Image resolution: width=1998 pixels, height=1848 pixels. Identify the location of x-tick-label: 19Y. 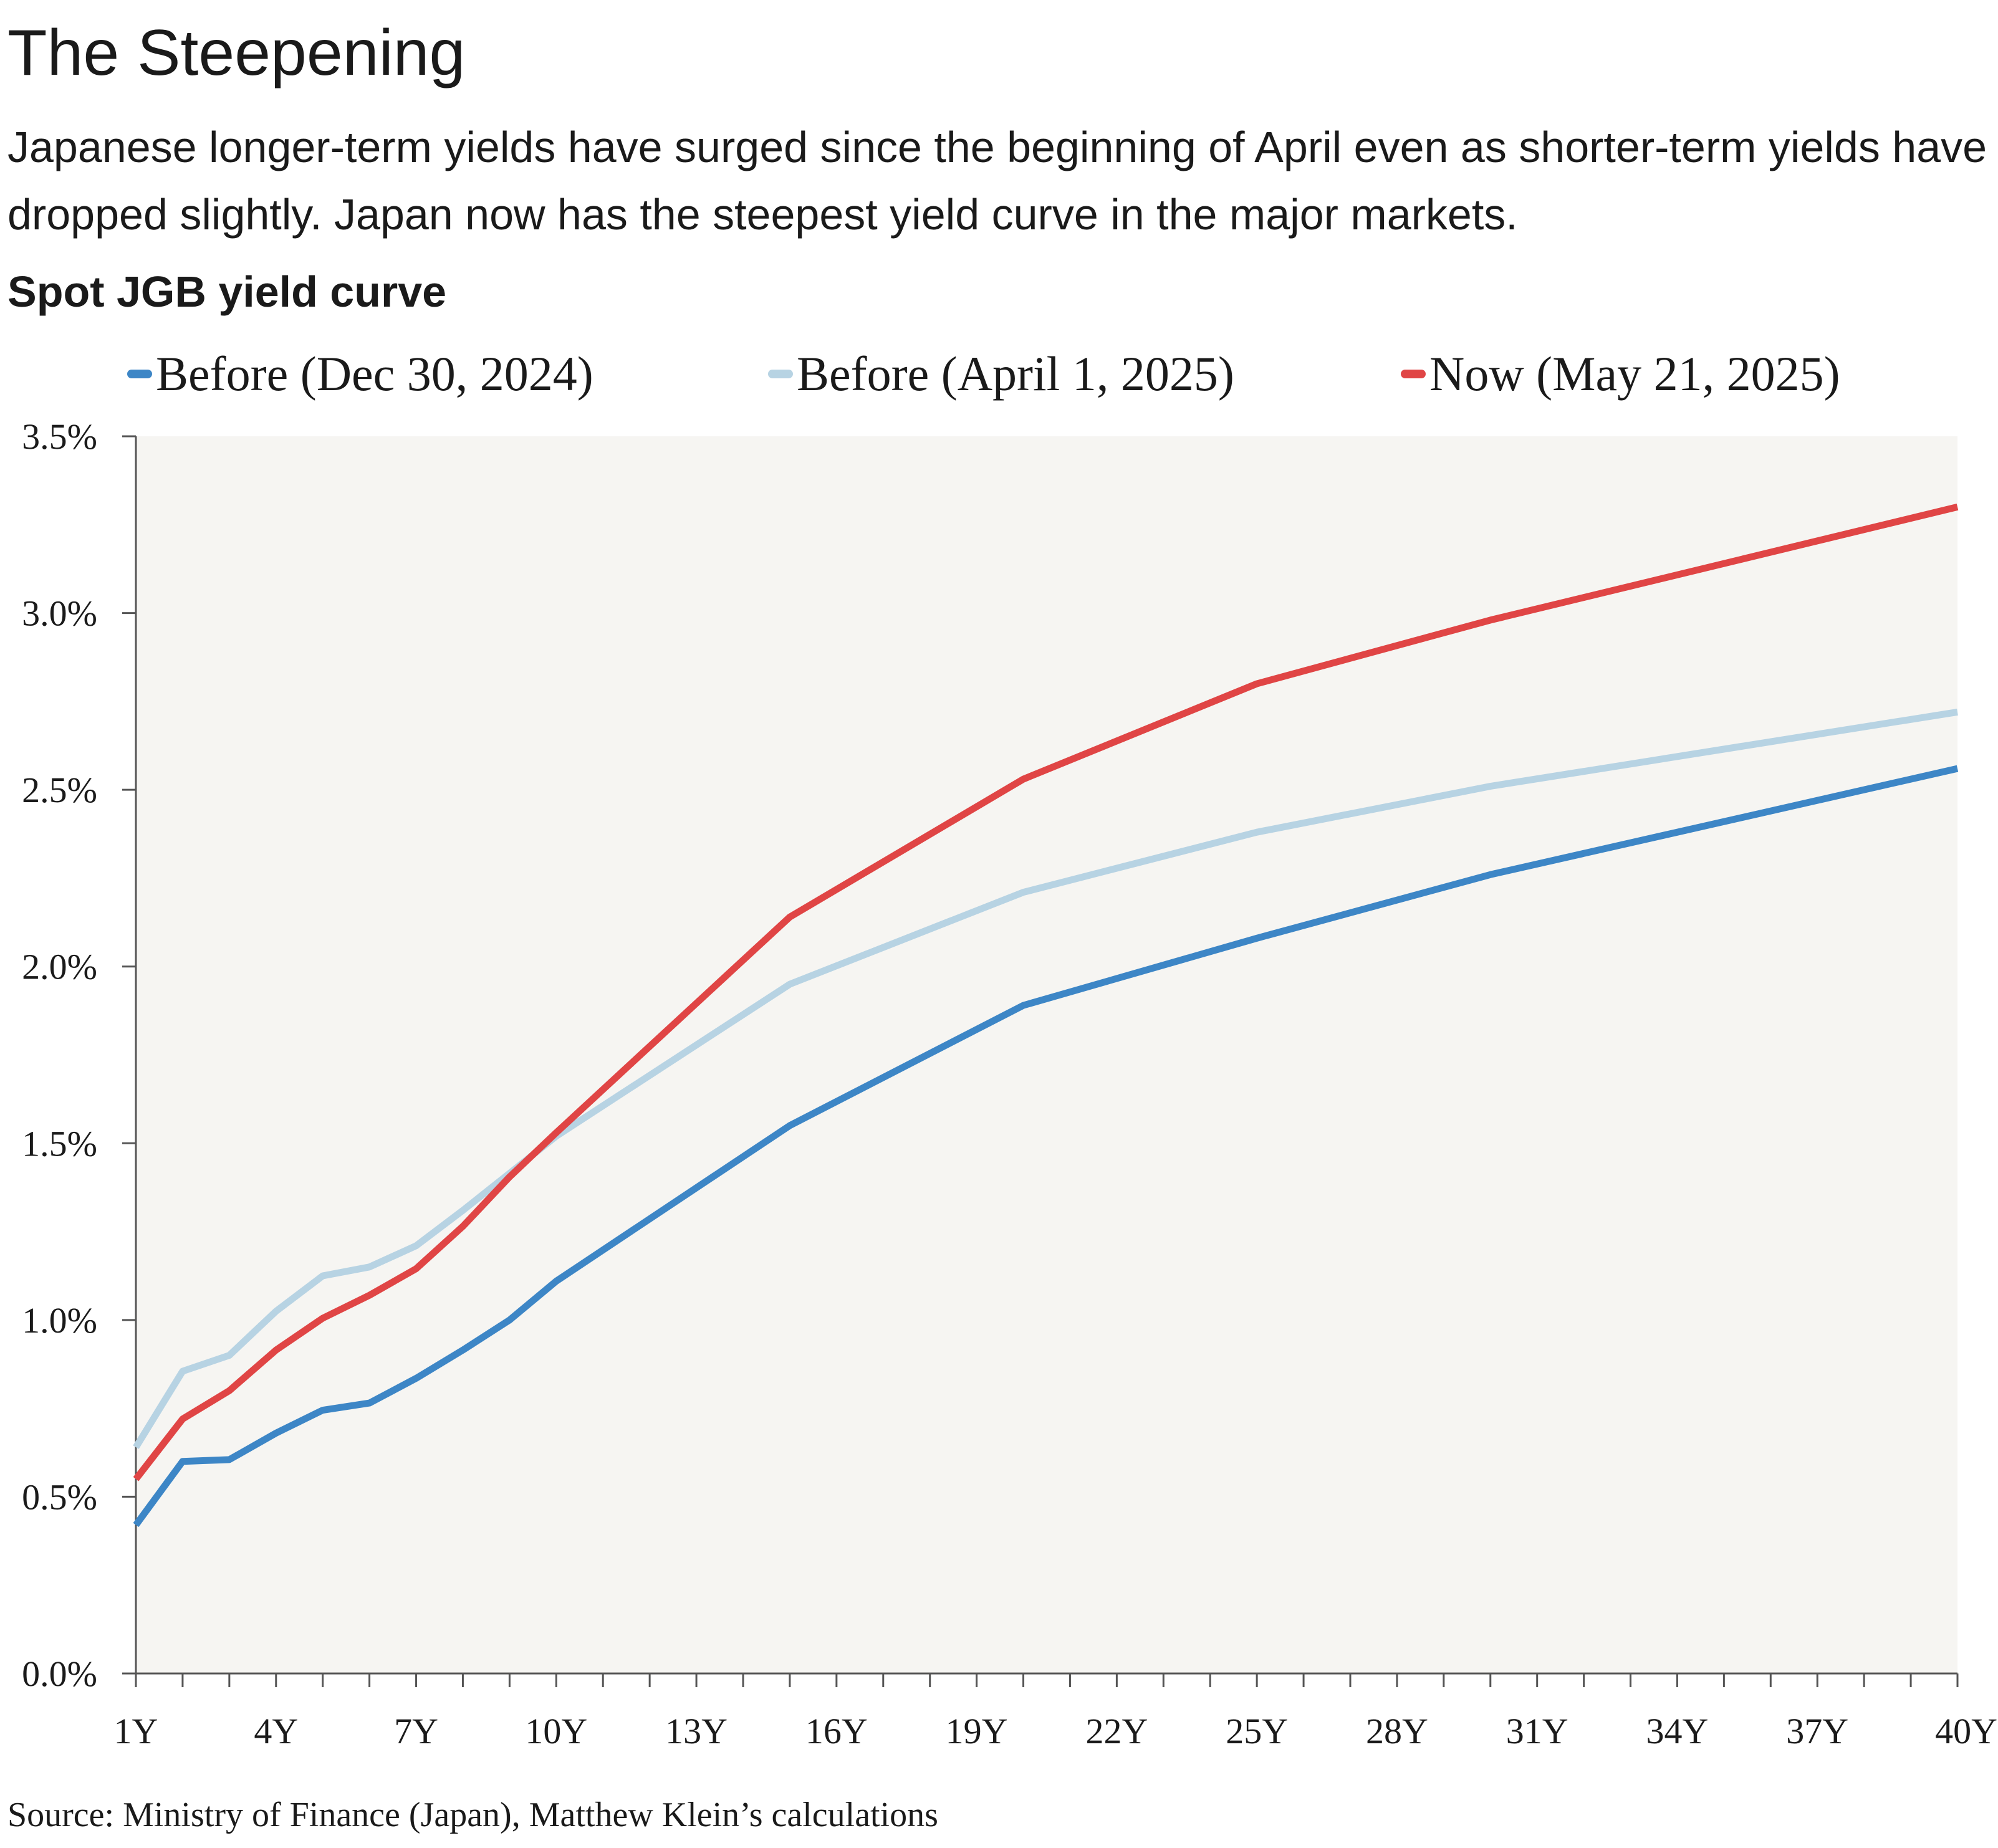
(977, 1731).